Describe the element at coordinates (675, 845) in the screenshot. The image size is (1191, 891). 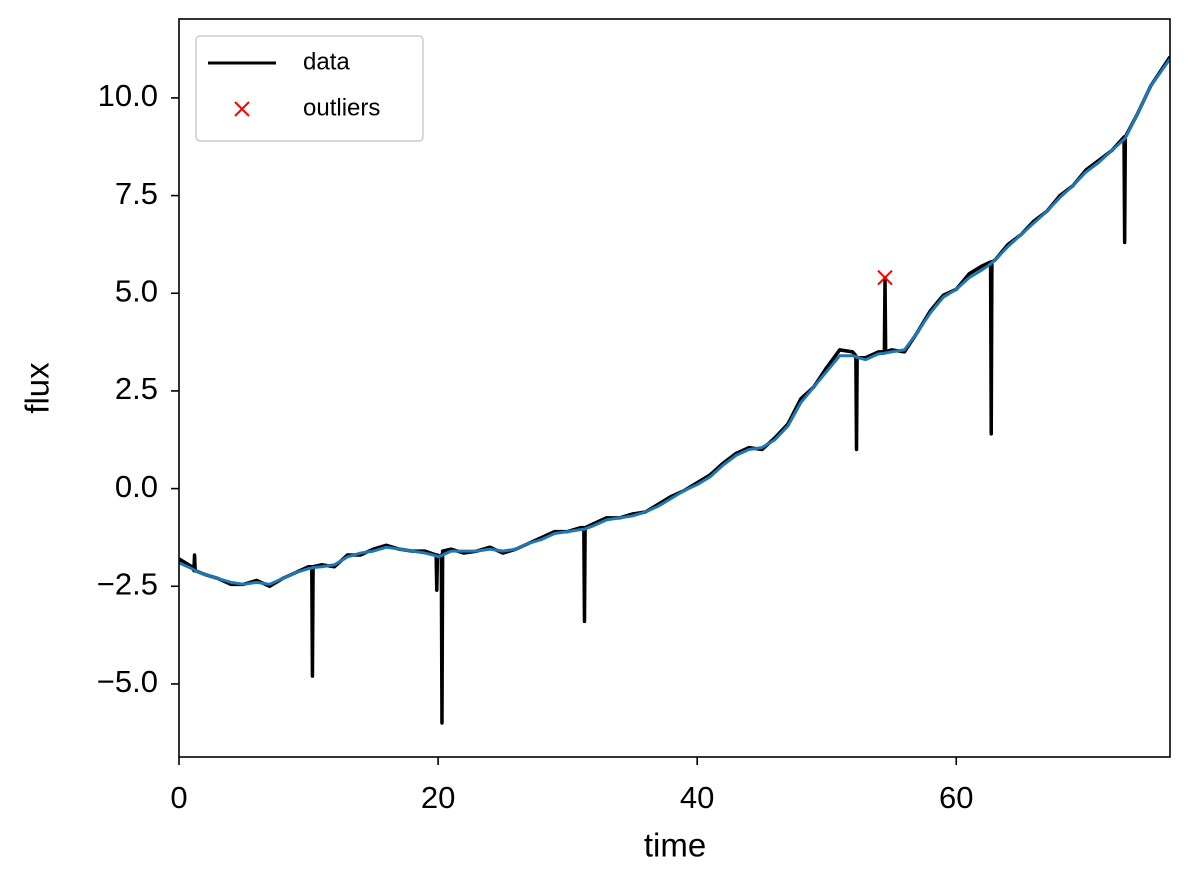
I see `x-axis-label: time` at that location.